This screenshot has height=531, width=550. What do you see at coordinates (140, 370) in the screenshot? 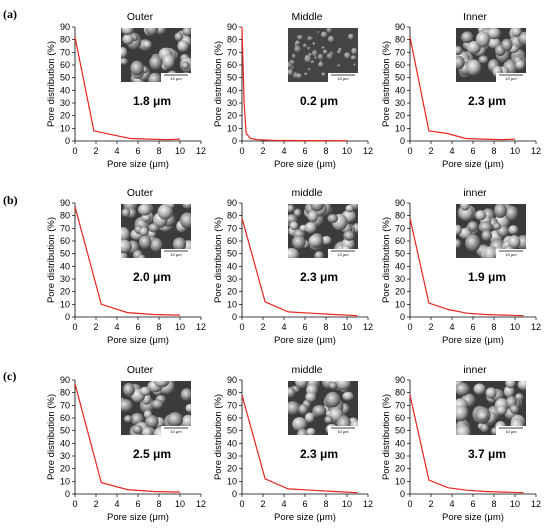
I see `panel-title: Outer` at bounding box center [140, 370].